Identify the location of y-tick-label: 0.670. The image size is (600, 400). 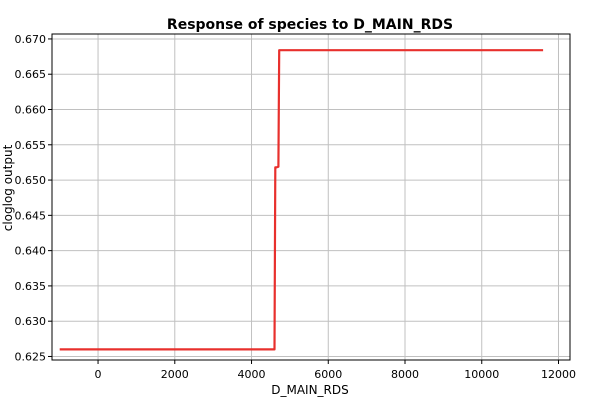
(31, 39).